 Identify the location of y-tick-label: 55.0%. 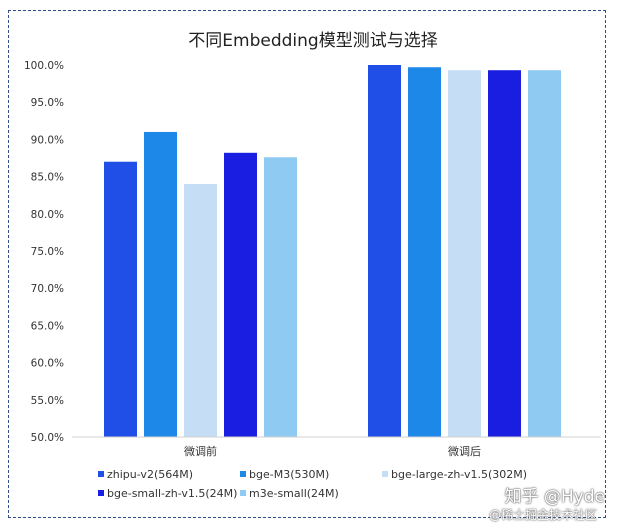
(47, 401).